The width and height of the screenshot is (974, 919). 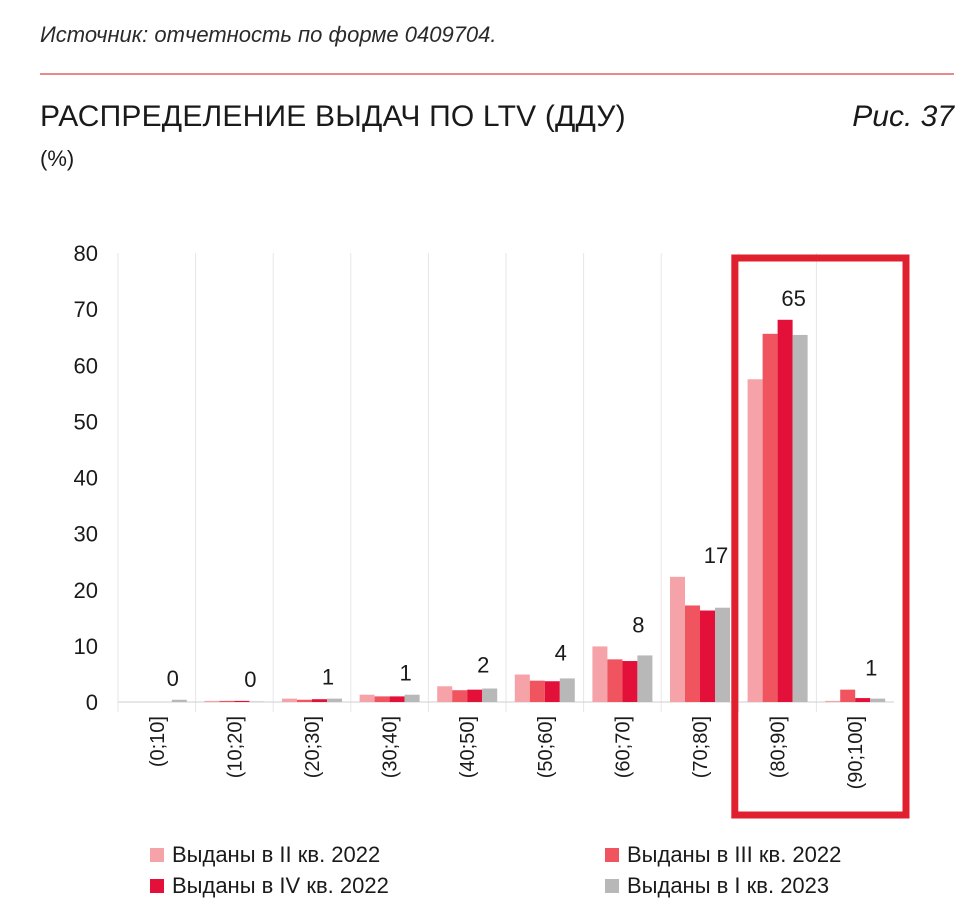 I want to click on x-tick-label: (60;70], so click(x=623, y=747).